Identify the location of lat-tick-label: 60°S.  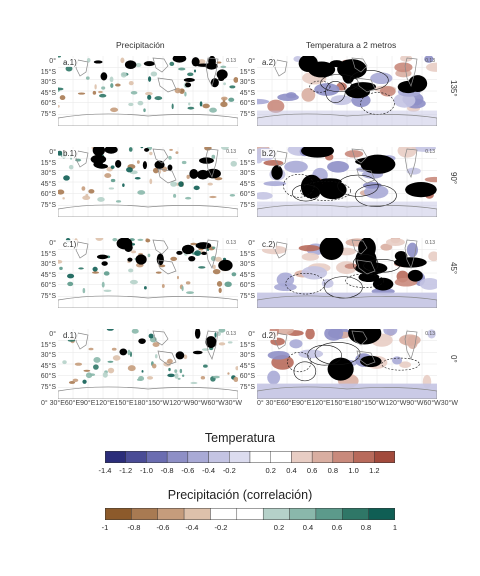
(247, 376).